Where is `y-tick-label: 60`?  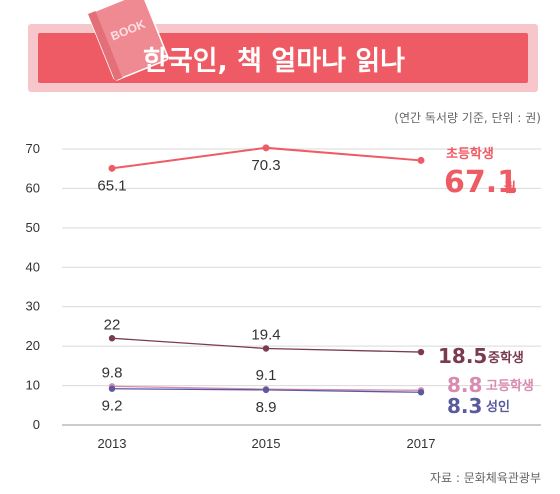 y-tick-label: 60 is located at coordinates (33, 187).